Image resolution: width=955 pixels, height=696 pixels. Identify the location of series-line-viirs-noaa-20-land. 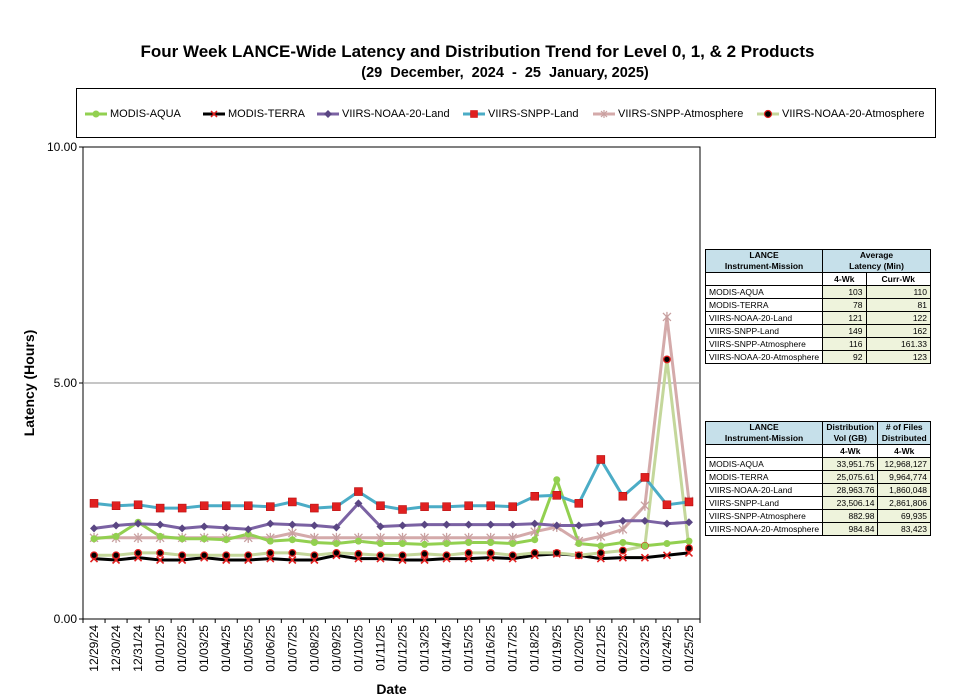
(391, 516).